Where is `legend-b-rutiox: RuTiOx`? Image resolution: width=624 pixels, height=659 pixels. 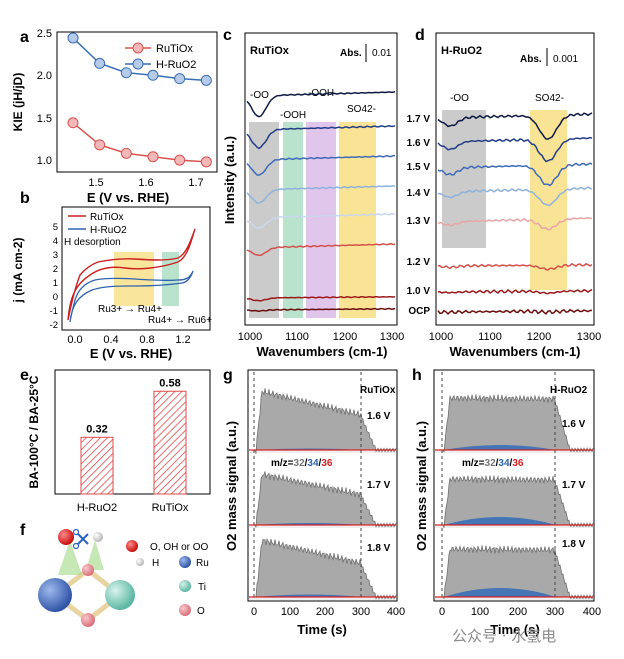 legend-b-rutiox: RuTiOx is located at coordinates (107, 217).